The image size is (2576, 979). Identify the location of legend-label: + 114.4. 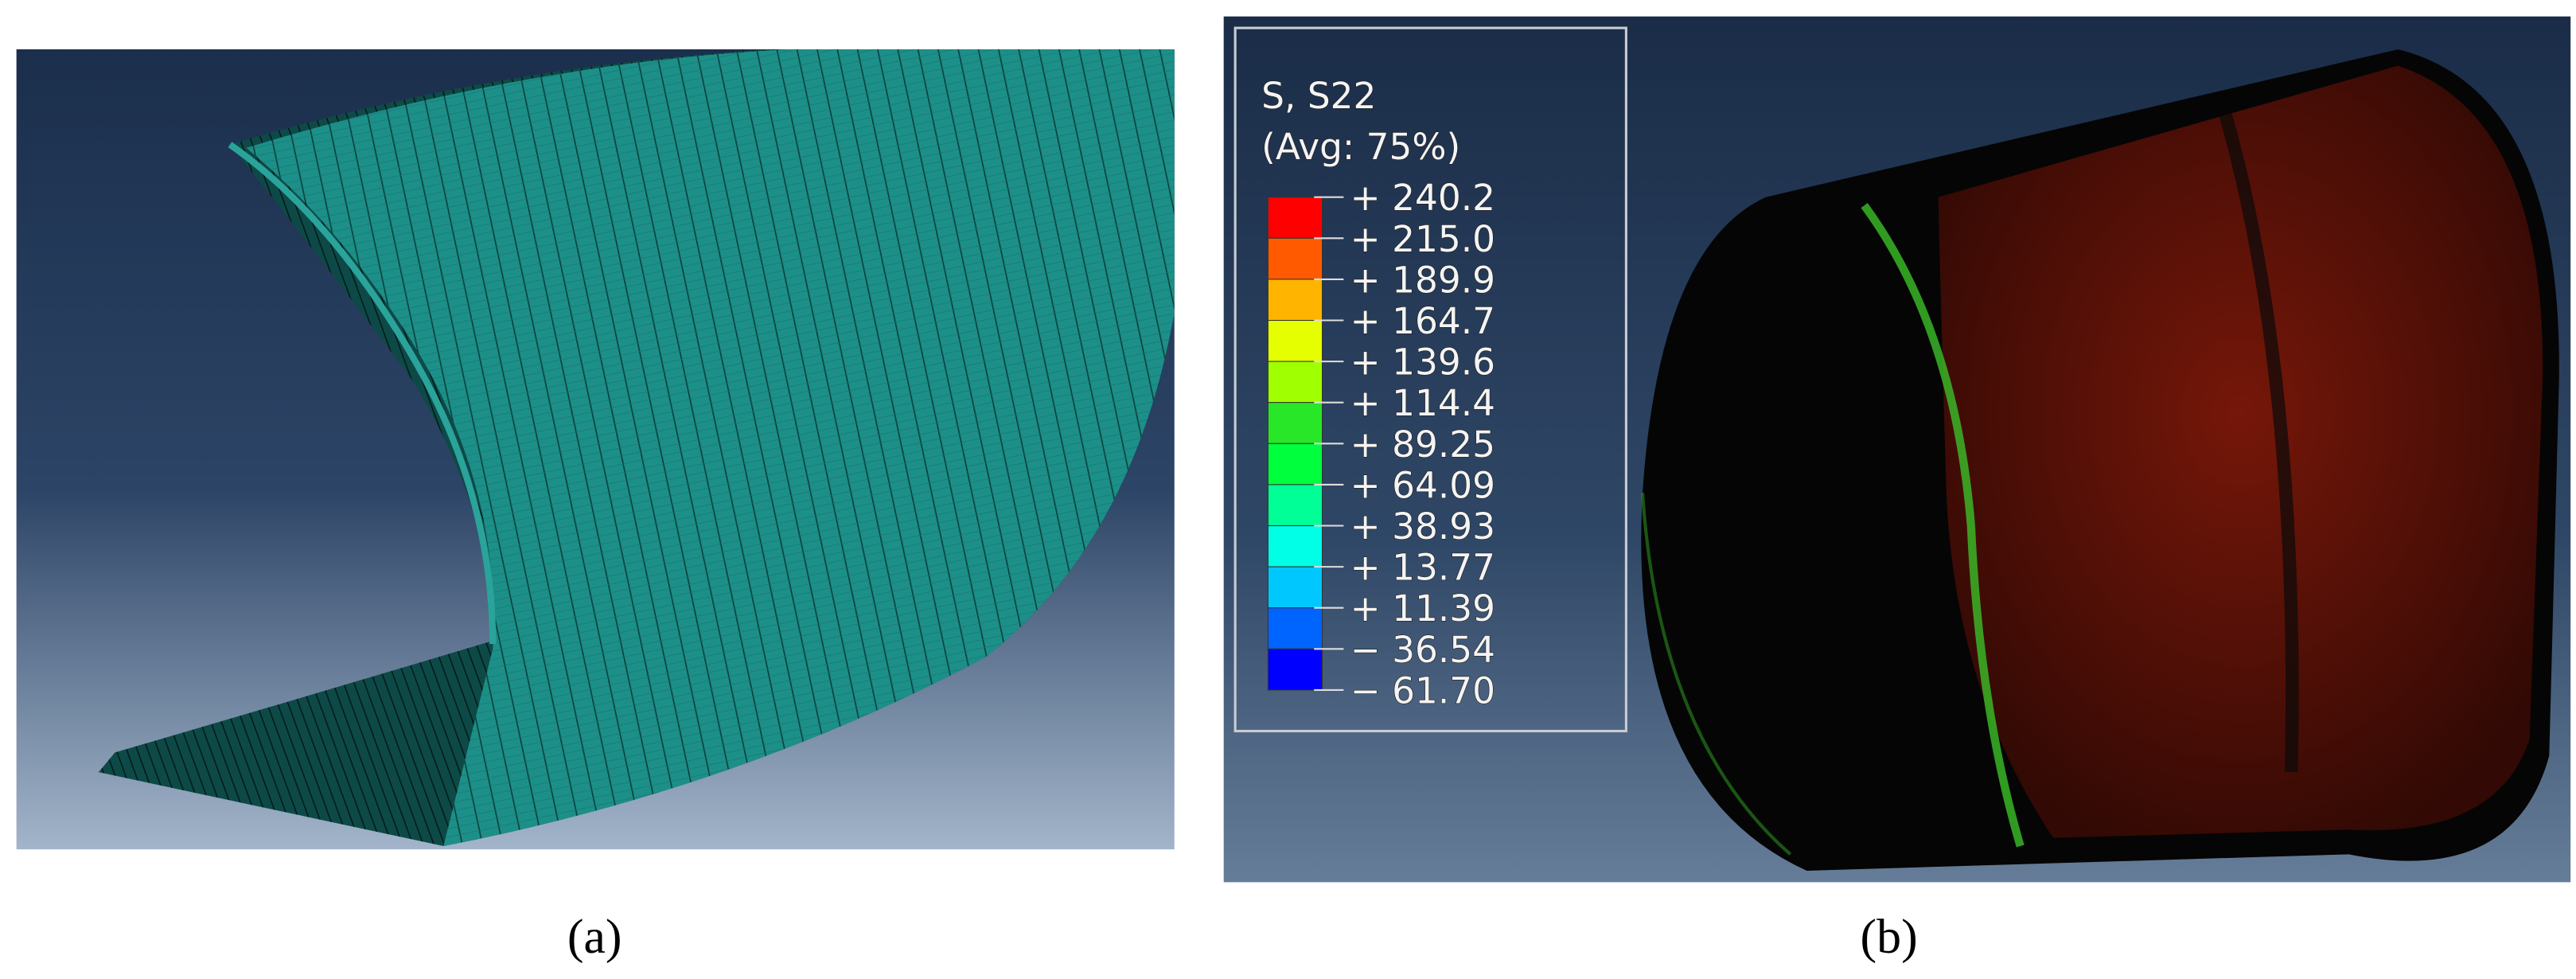
(1422, 403).